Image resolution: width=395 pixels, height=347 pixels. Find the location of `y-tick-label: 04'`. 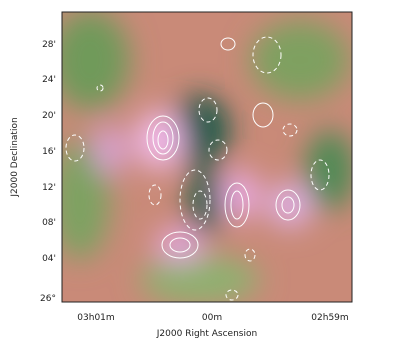

y-tick-label: 04' is located at coordinates (49, 259).